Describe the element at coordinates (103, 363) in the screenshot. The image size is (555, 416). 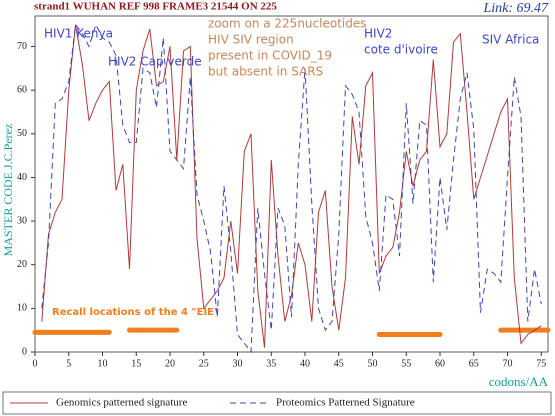
I see `x-tick-label: 10` at that location.